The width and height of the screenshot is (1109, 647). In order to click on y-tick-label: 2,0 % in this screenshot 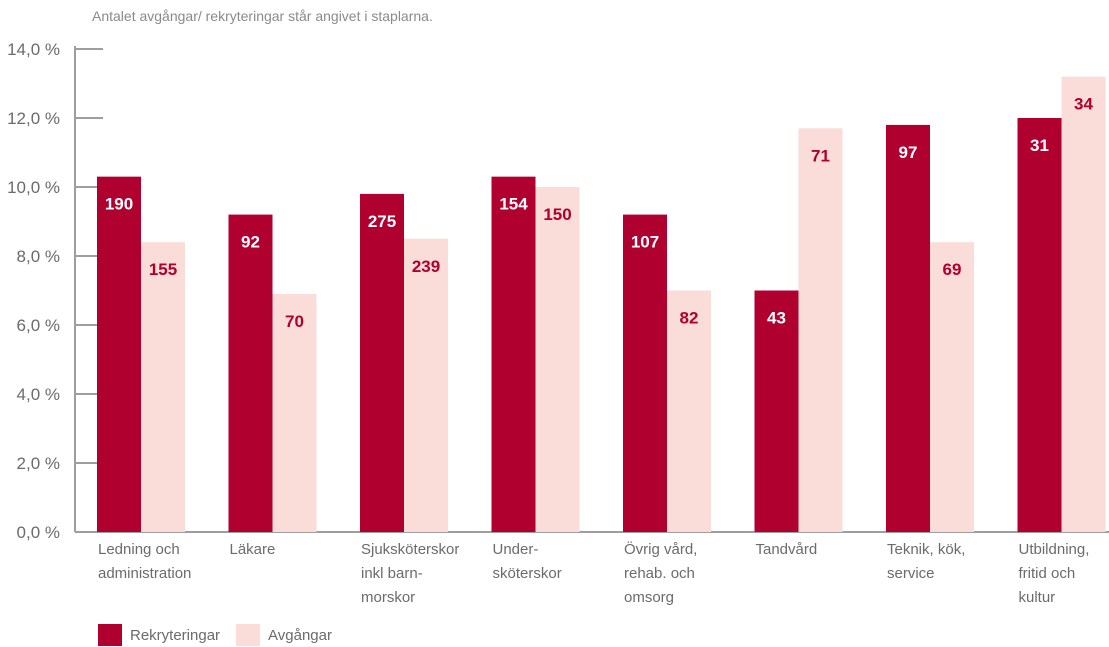, I will do `click(38, 463)`.